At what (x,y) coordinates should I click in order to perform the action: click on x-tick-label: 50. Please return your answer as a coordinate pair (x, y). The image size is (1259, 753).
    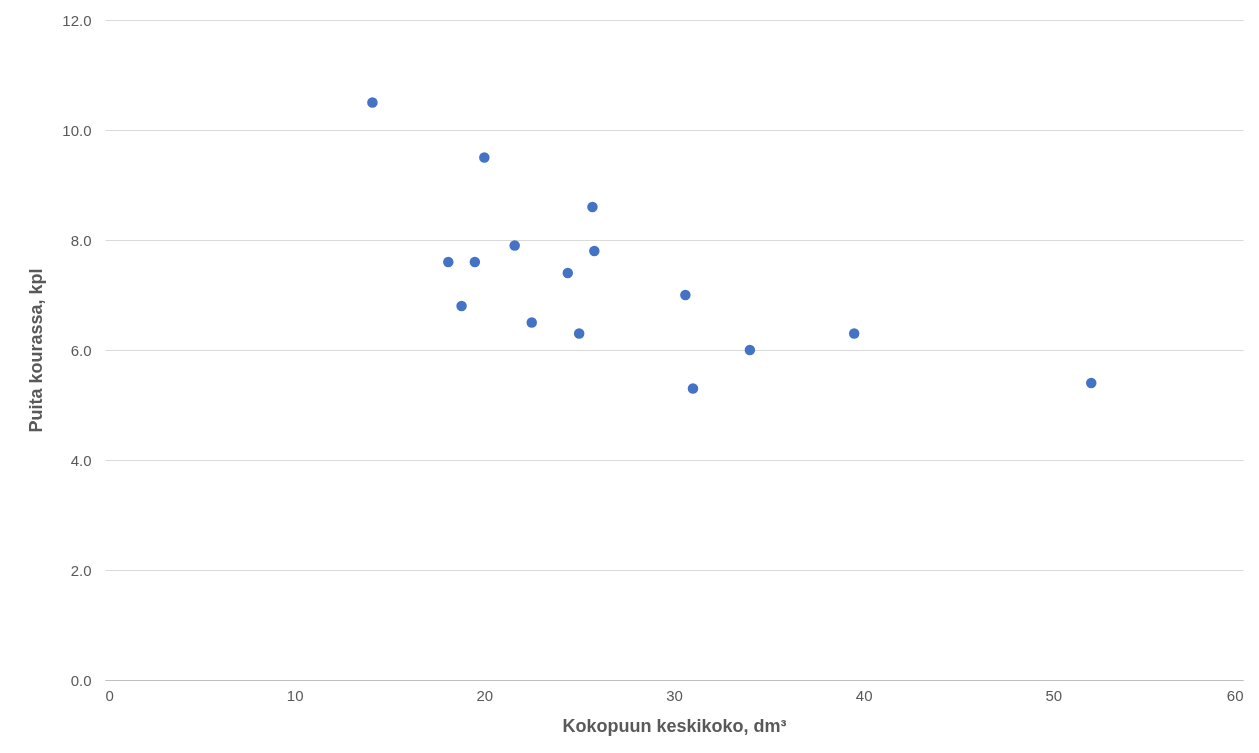
    Looking at the image, I should click on (1054, 695).